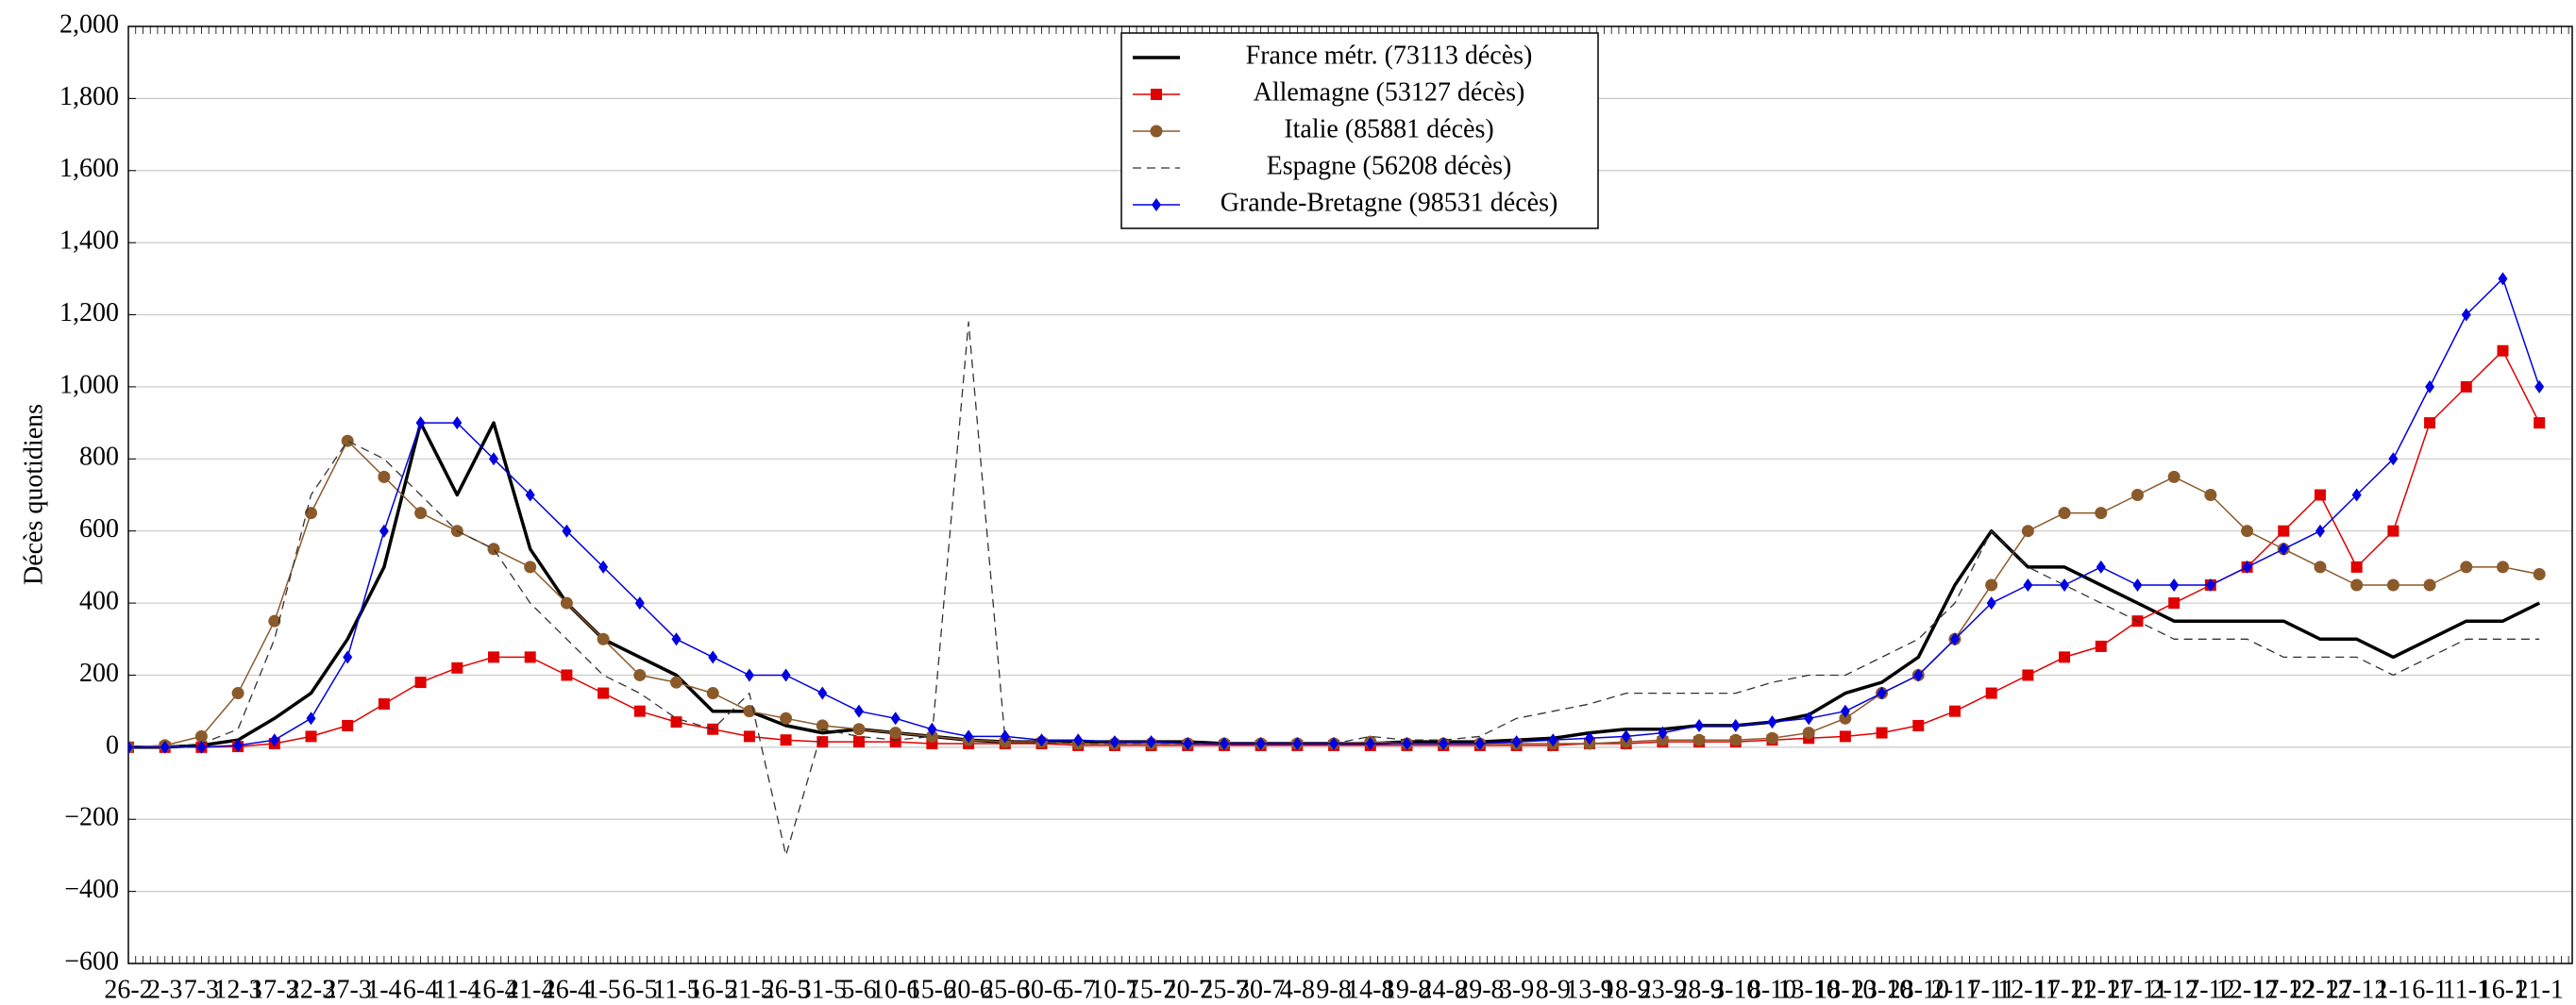 The image size is (2576, 1005). Describe the element at coordinates (2503, 989) in the screenshot. I see `x-tick-label: 16-1` at that location.